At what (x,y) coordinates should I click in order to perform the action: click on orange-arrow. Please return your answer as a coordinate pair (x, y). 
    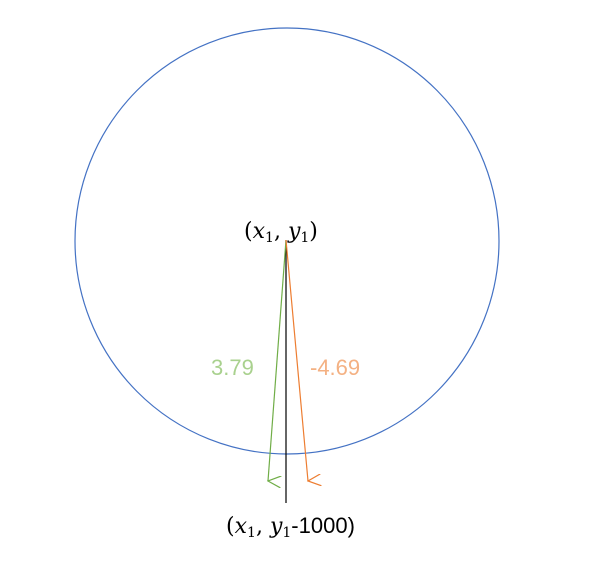
    Looking at the image, I should click on (296, 360).